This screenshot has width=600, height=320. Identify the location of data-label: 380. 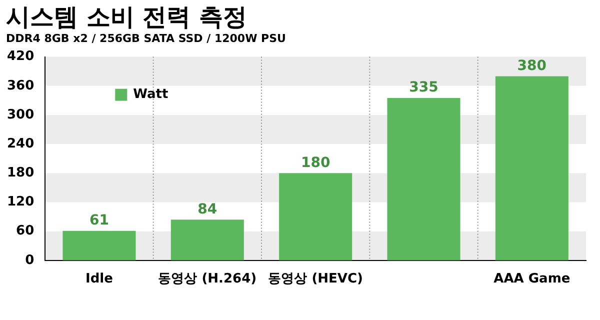
(532, 66).